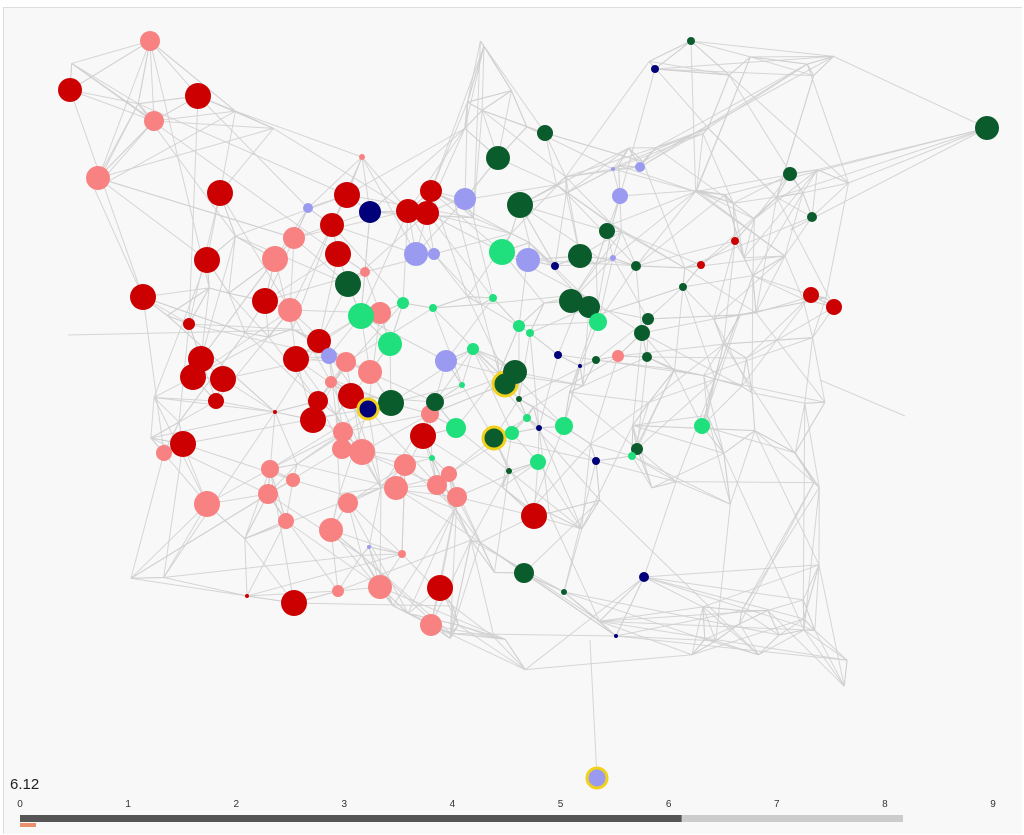 The width and height of the screenshot is (1024, 835). Describe the element at coordinates (885, 804) in the screenshot. I see `slider-tick-label: 8` at that location.